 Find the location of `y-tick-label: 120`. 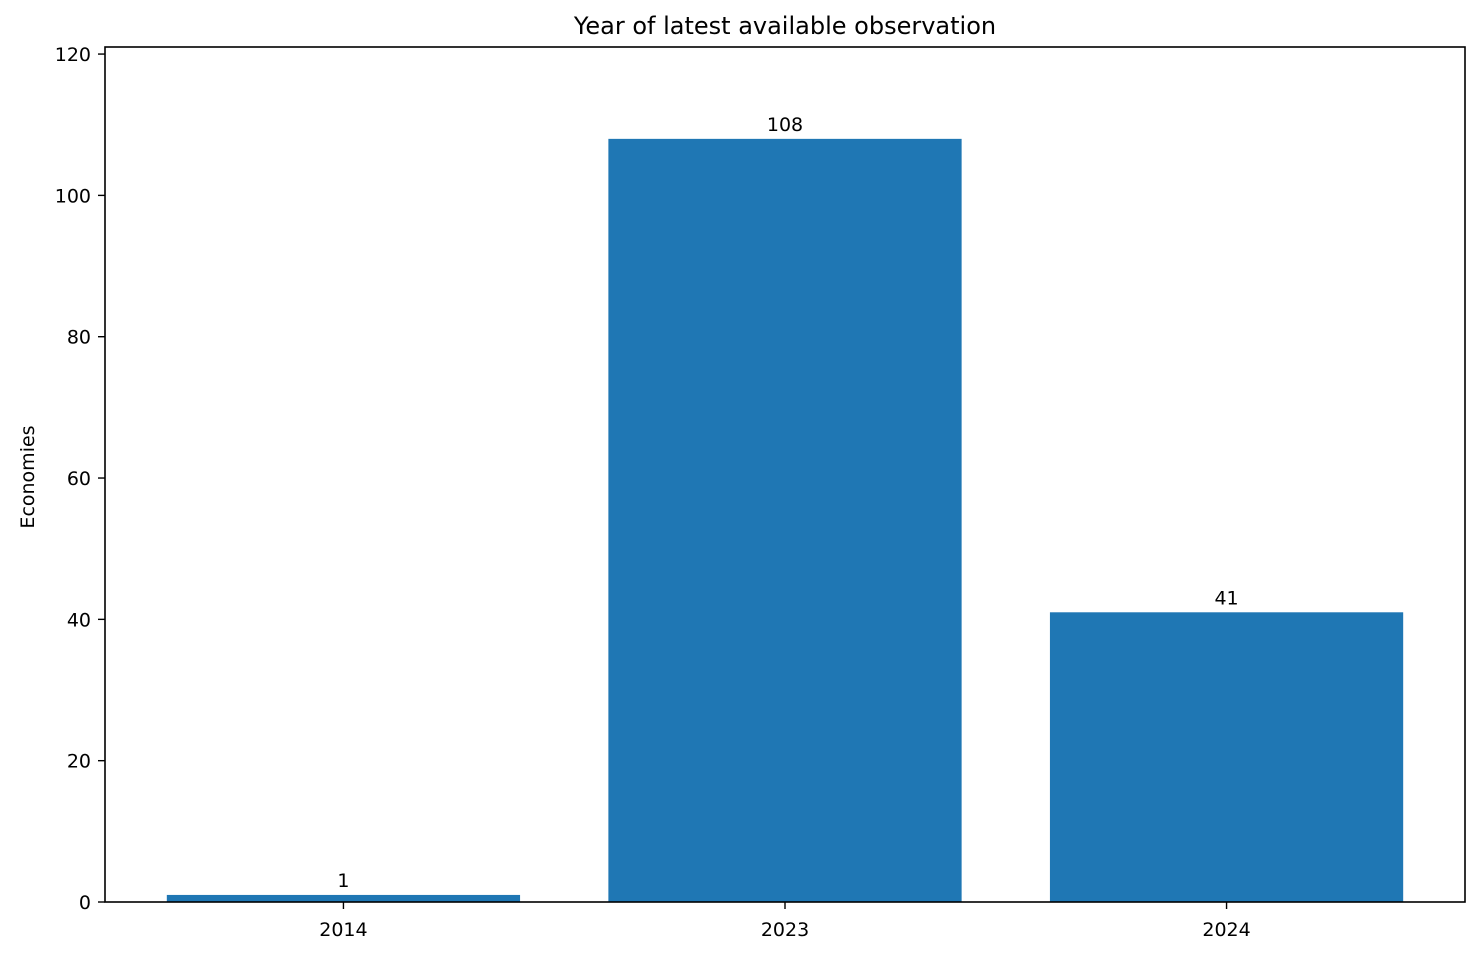

y-tick-label: 120 is located at coordinates (73, 55).